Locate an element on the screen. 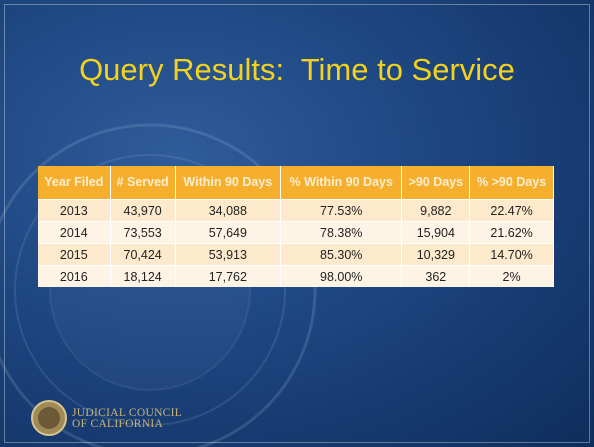  table-cell: 77.53% is located at coordinates (341, 210).